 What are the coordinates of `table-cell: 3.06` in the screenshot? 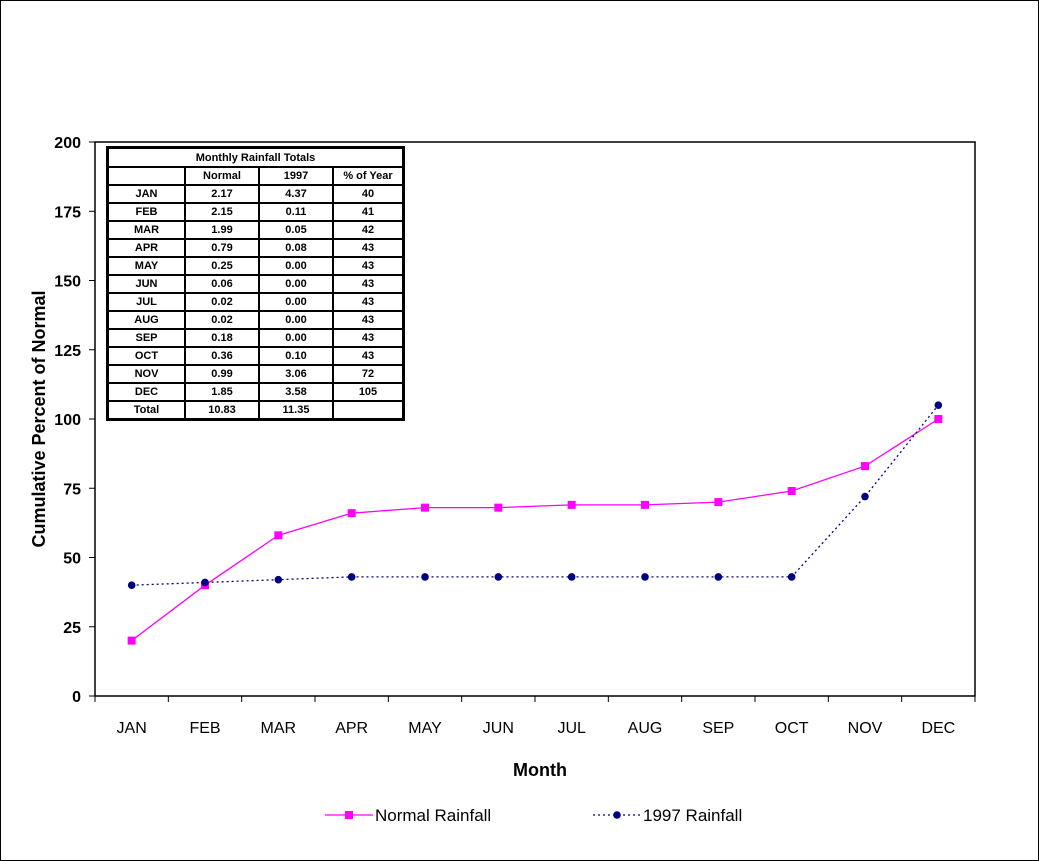 It's located at (296, 374).